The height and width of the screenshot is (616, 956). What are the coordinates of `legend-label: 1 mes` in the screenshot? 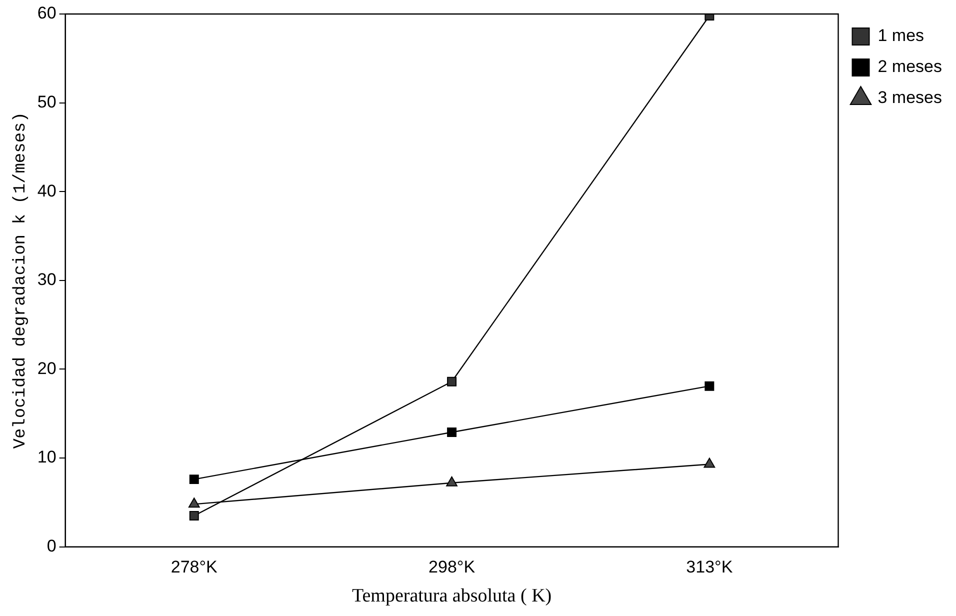 It's located at (901, 36).